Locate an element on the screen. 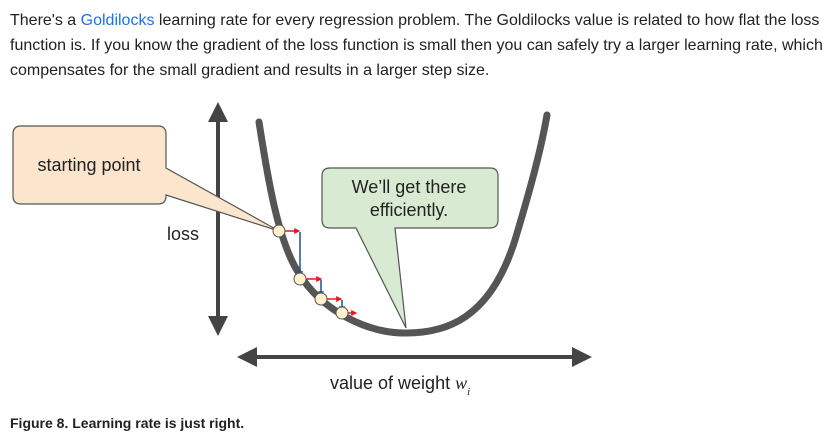 The image size is (835, 447). starting-point-callout is located at coordinates (146, 178).